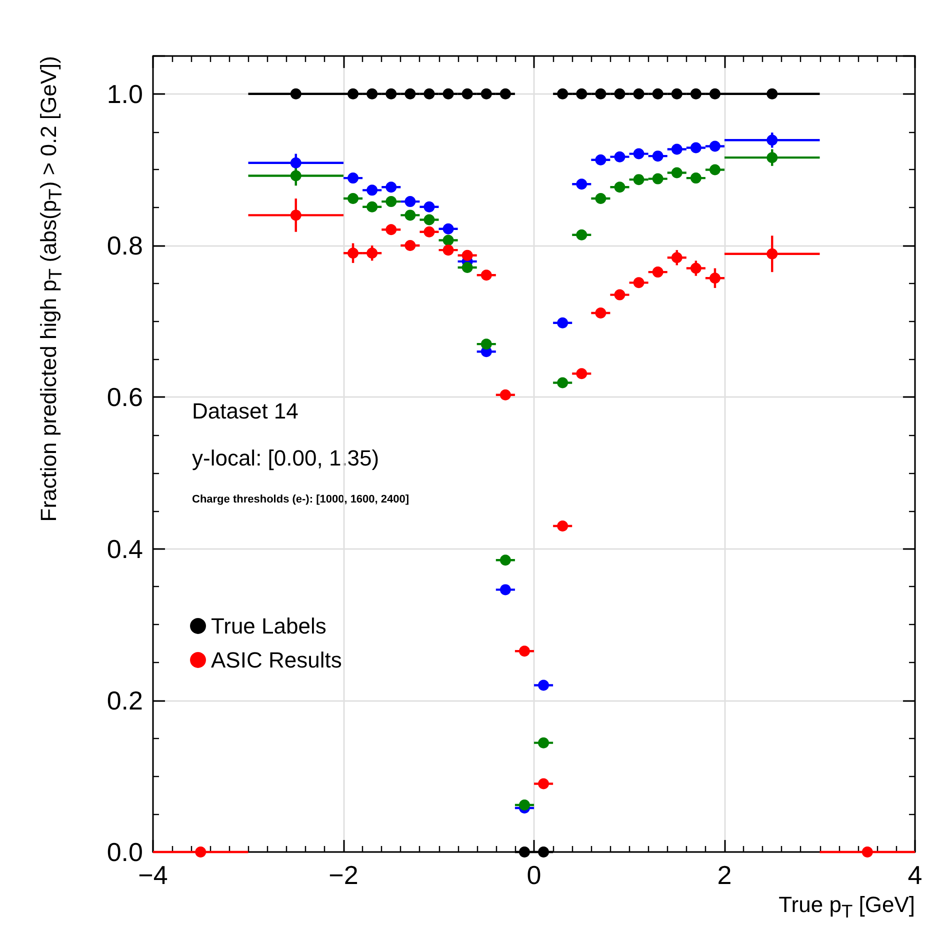  What do you see at coordinates (124, 397) in the screenshot?
I see `y-tick-label: 0.6` at bounding box center [124, 397].